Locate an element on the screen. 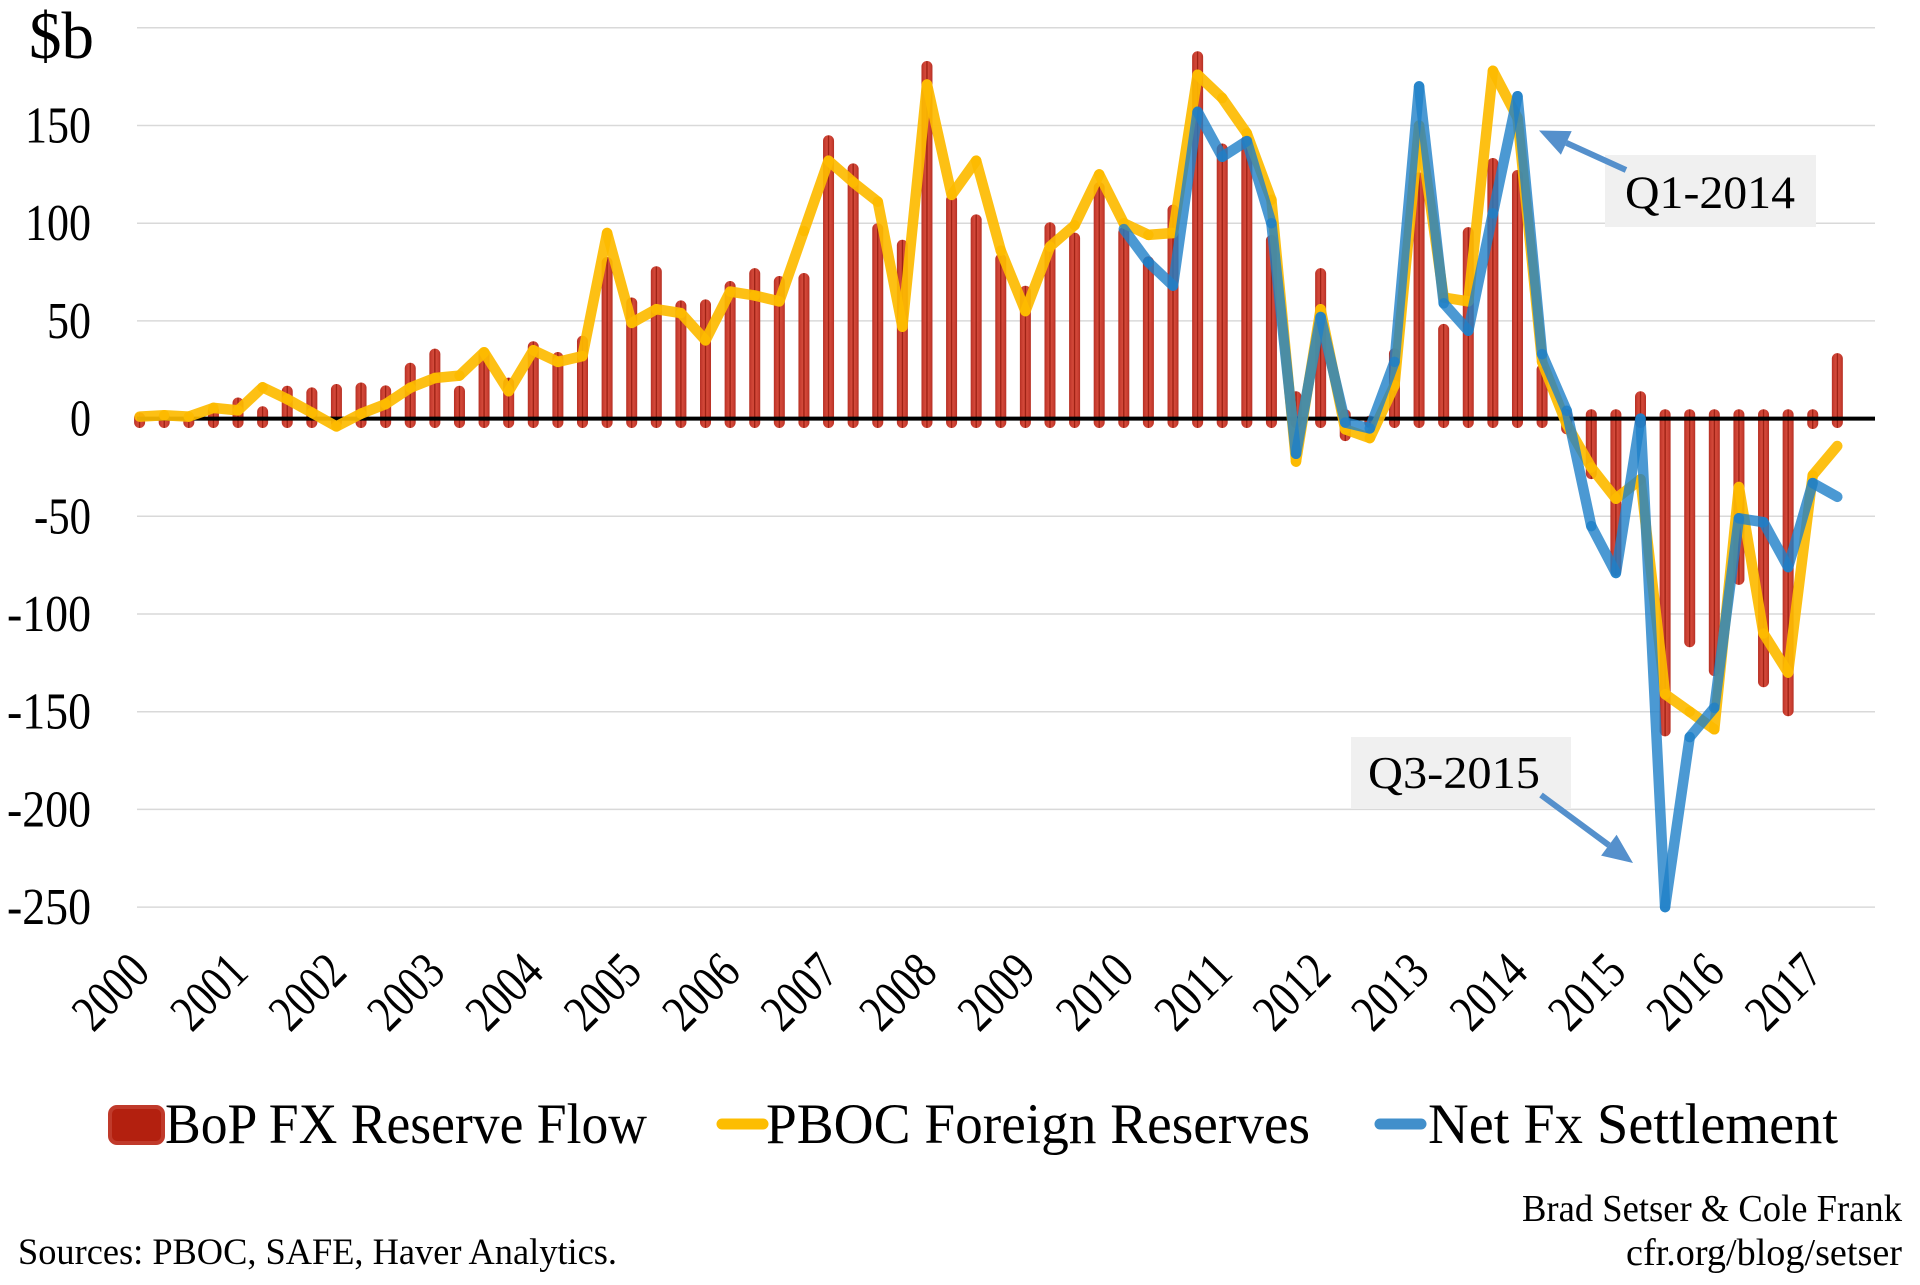  svg-text: PBOC Foreign Reserves is located at coordinates (1038, 1124).